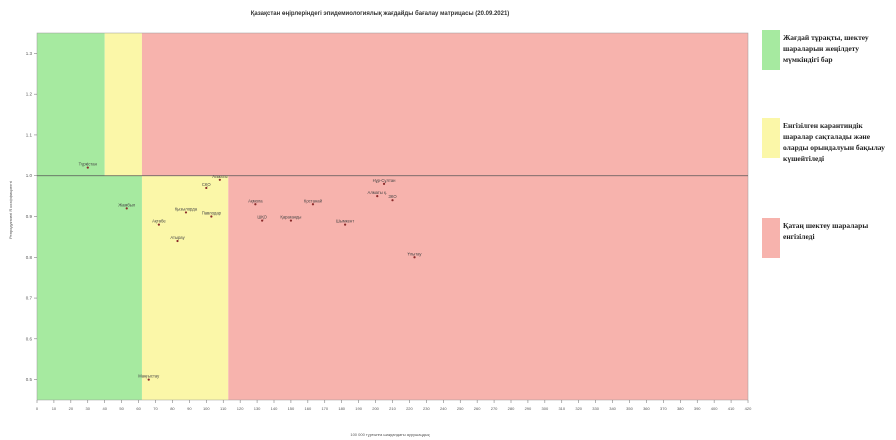 The height and width of the screenshot is (440, 896). I want to click on x-tick-label: 290, so click(528, 408).